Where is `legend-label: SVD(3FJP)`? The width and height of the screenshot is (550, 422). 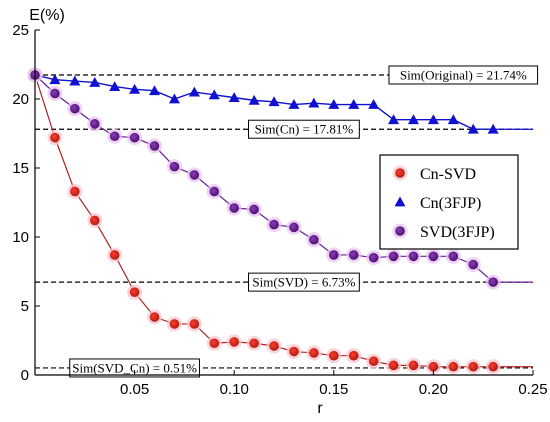 legend-label: SVD(3FJP) is located at coordinates (457, 232).